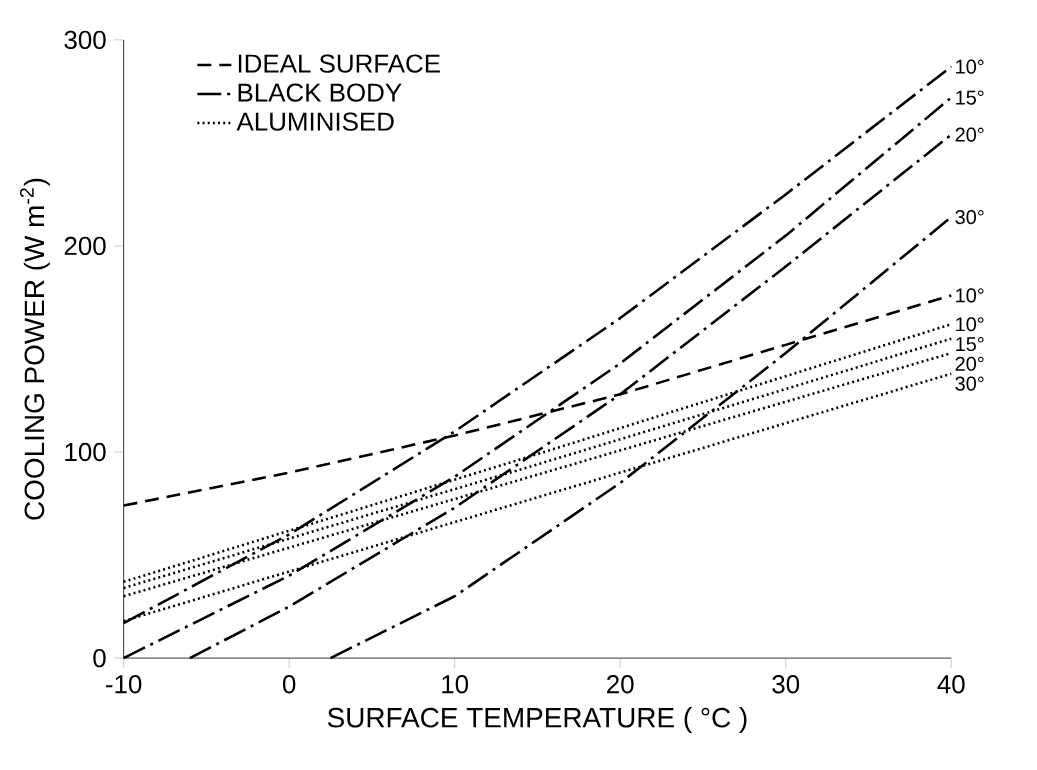  I want to click on legend-label: ALUMINISED, so click(315, 121).